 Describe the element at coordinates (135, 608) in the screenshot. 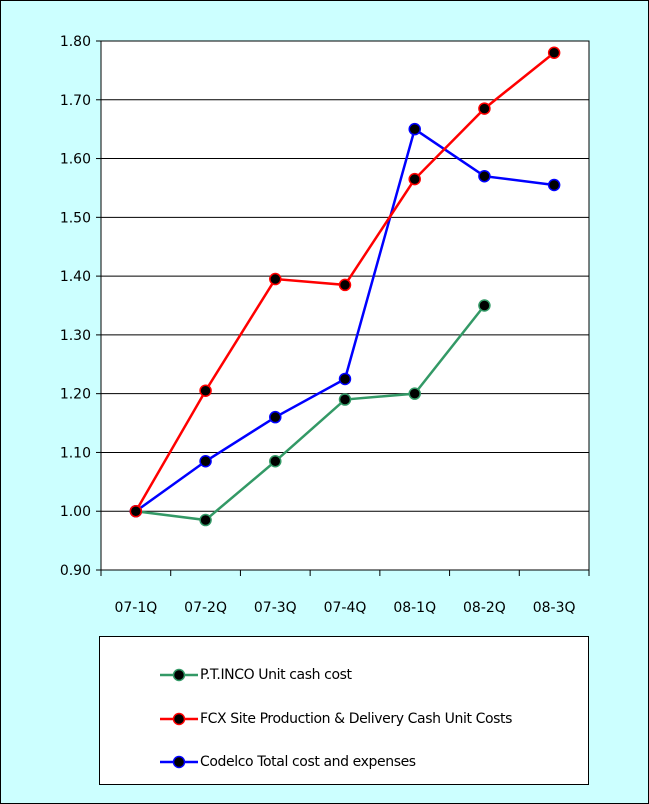

I see `x-tick-label: 07-1Q` at that location.